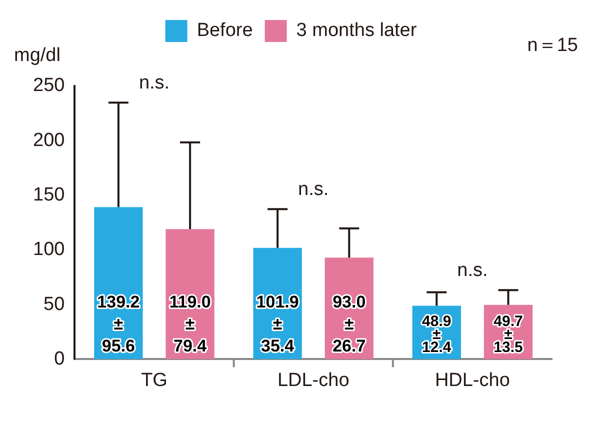 This screenshot has height=432, width=592. Describe the element at coordinates (49, 249) in the screenshot. I see `y-tick-label: 100` at that location.